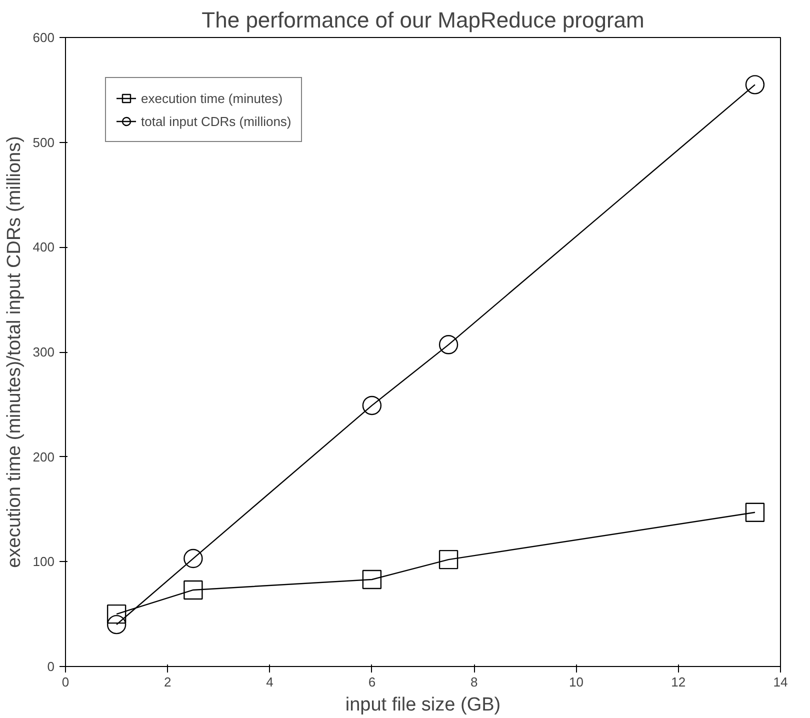 The width and height of the screenshot is (810, 718). I want to click on x-tick-label: 12, so click(678, 682).